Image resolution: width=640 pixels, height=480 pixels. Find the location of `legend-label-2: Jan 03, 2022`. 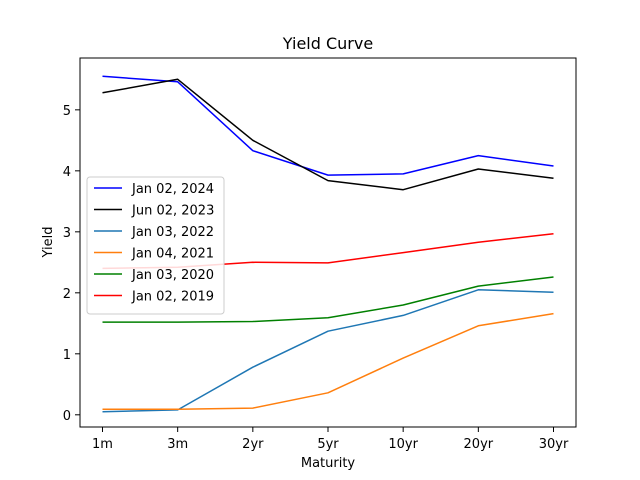

legend-label-2: Jan 03, 2022 is located at coordinates (172, 232).